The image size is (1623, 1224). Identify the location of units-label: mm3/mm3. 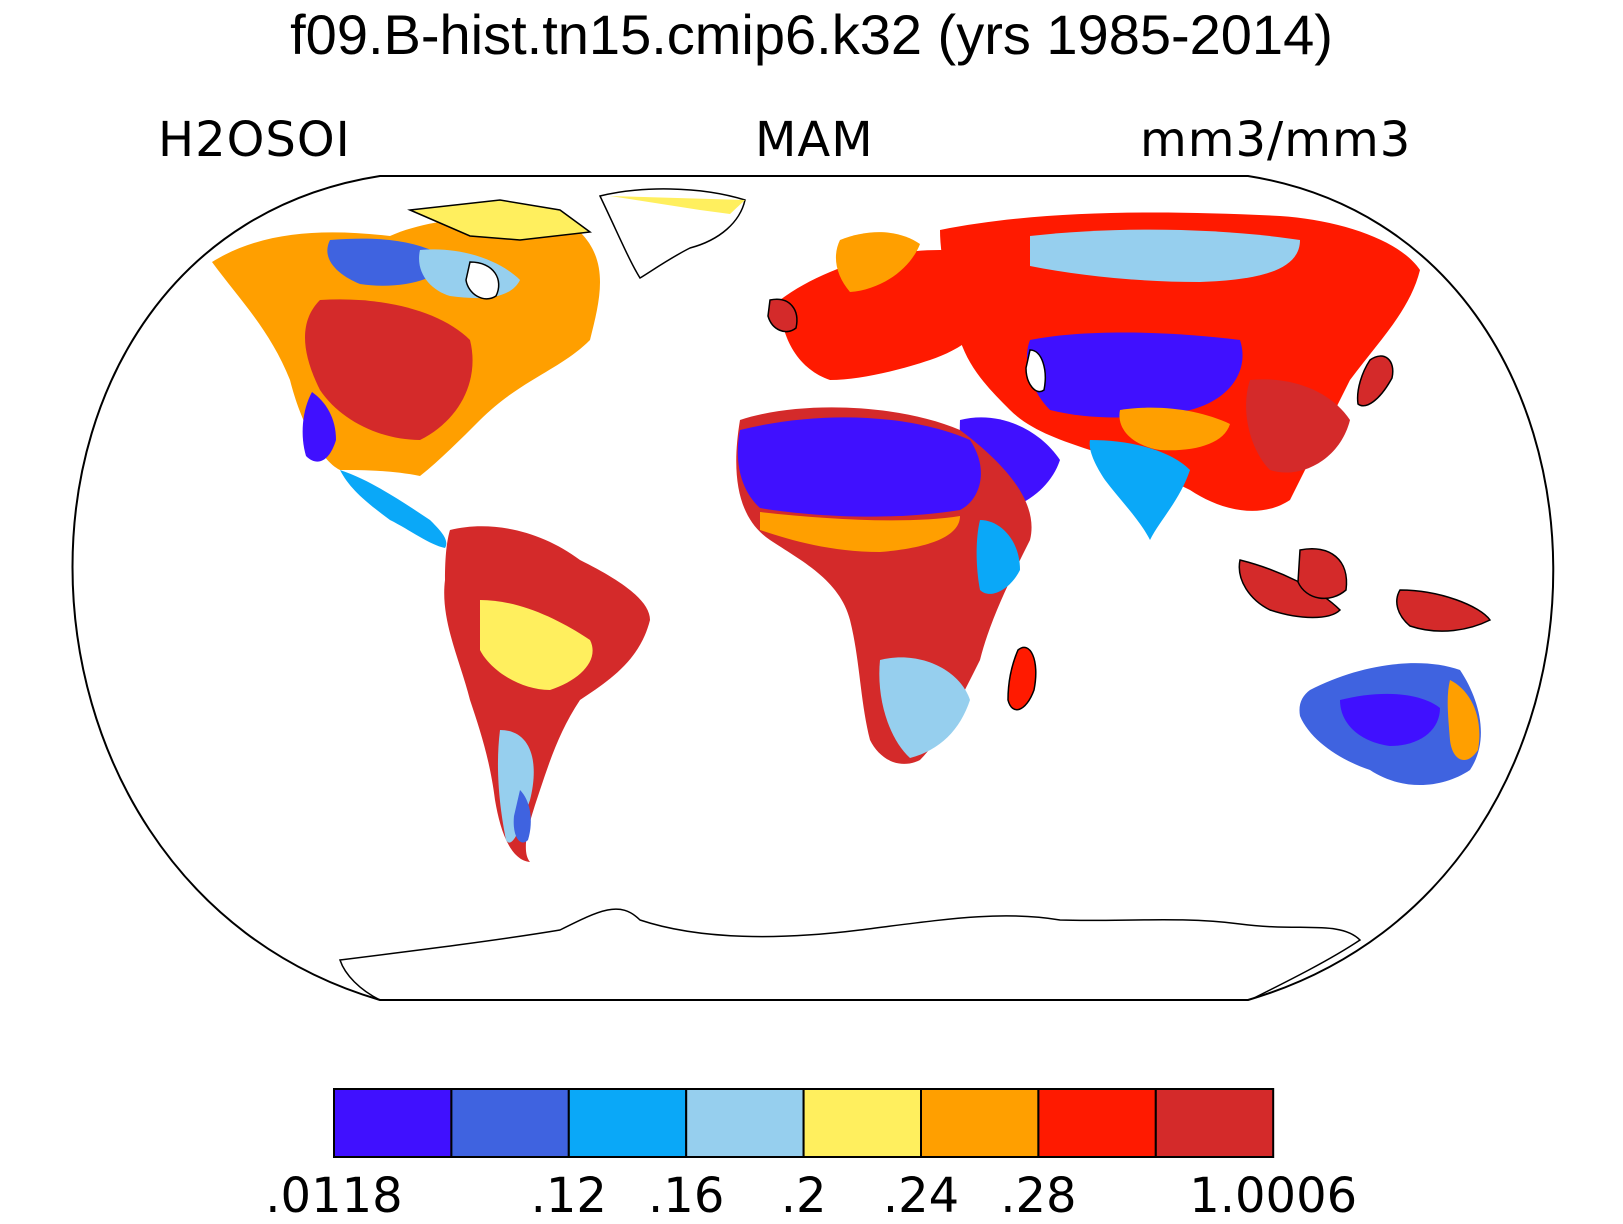
(1276, 140).